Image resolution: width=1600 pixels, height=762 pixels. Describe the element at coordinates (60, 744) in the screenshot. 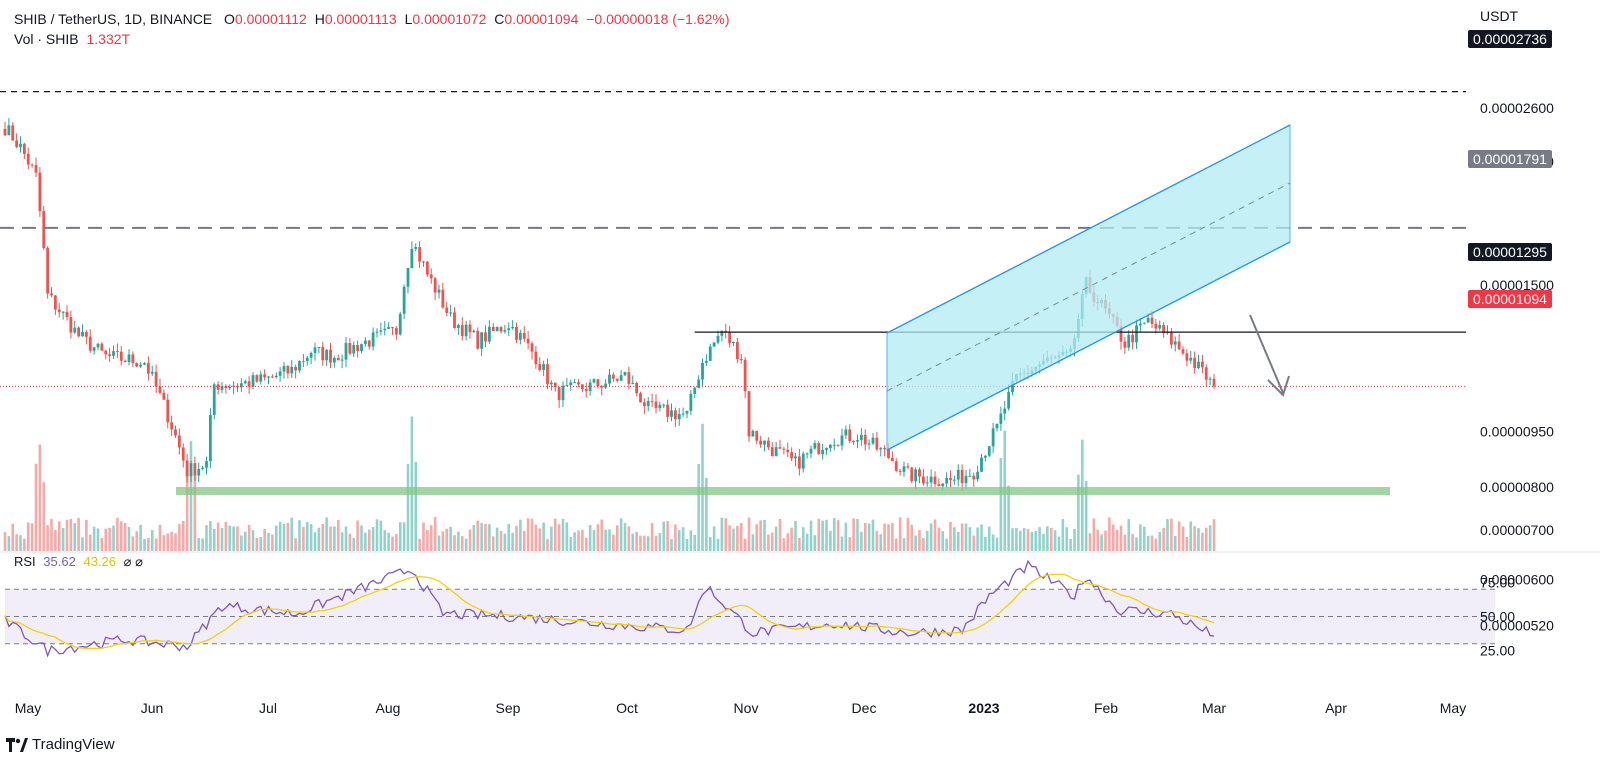

I see `tradingview-logo: TradingView` at that location.